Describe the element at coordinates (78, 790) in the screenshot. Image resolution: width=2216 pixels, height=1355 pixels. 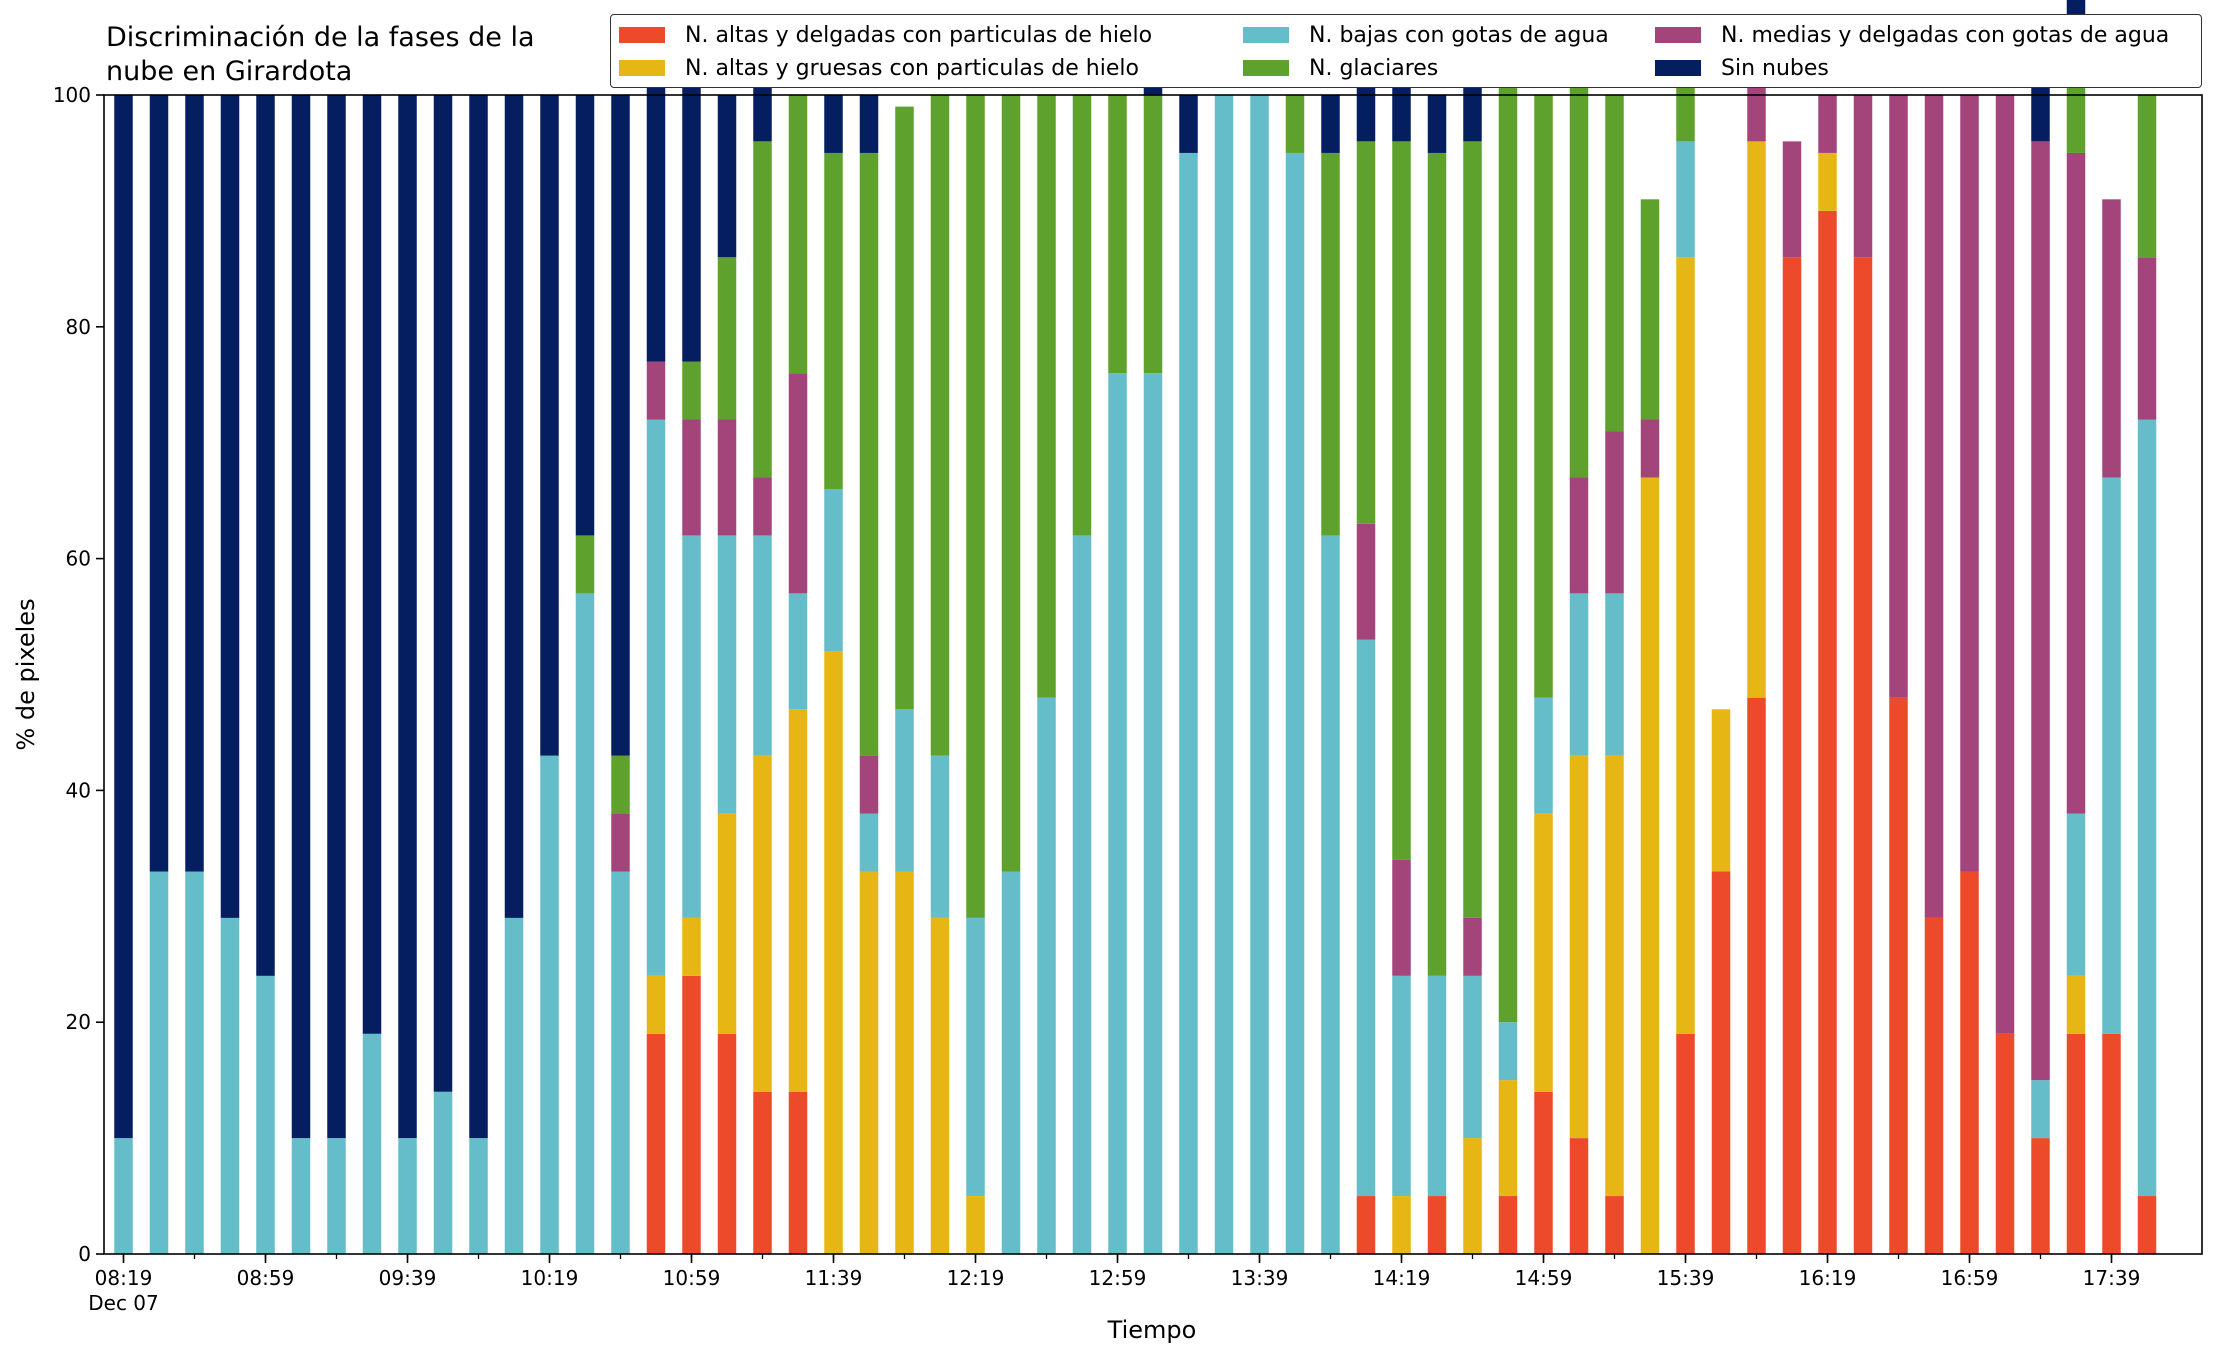
I see `y-tick-label: 40` at that location.